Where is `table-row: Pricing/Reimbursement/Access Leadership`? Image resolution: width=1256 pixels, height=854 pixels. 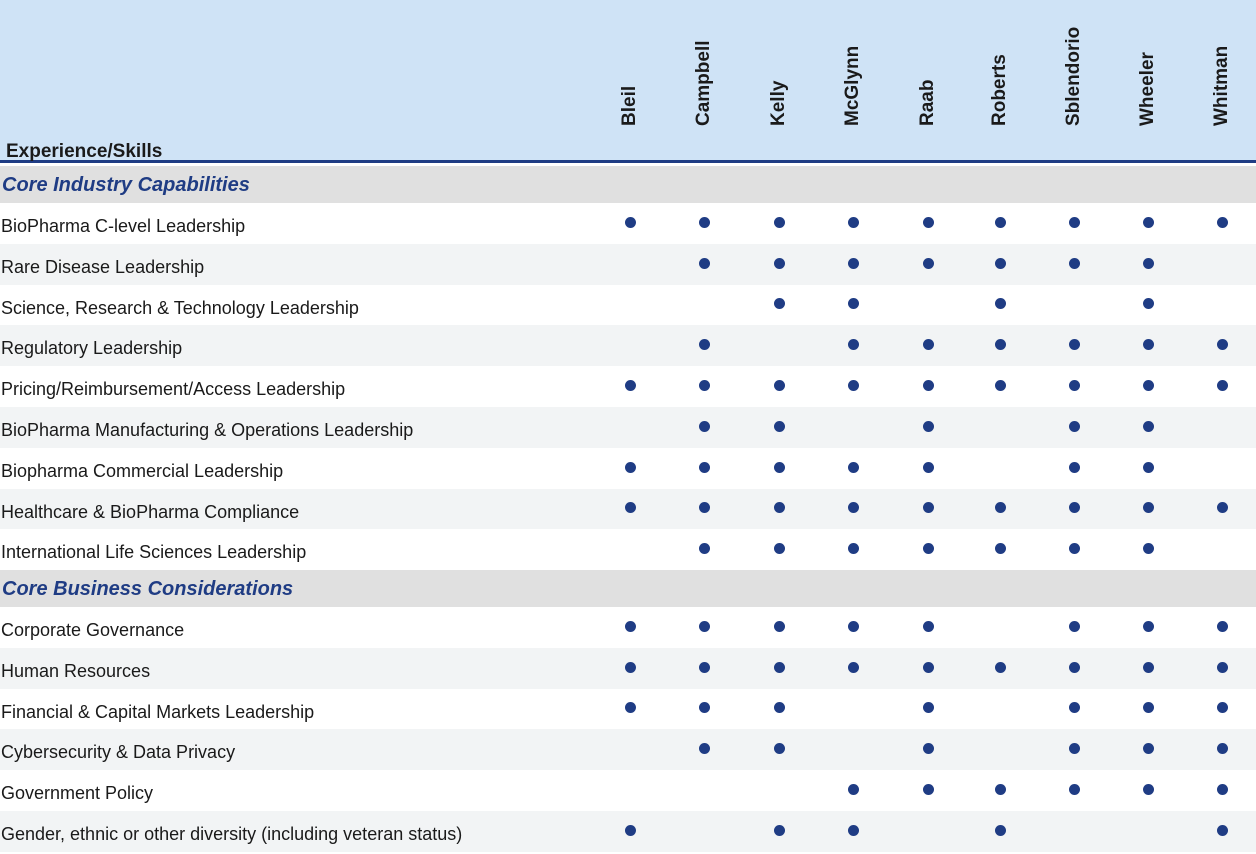
table-row: Pricing/Reimbursement/Access Leadership is located at coordinates (628, 386).